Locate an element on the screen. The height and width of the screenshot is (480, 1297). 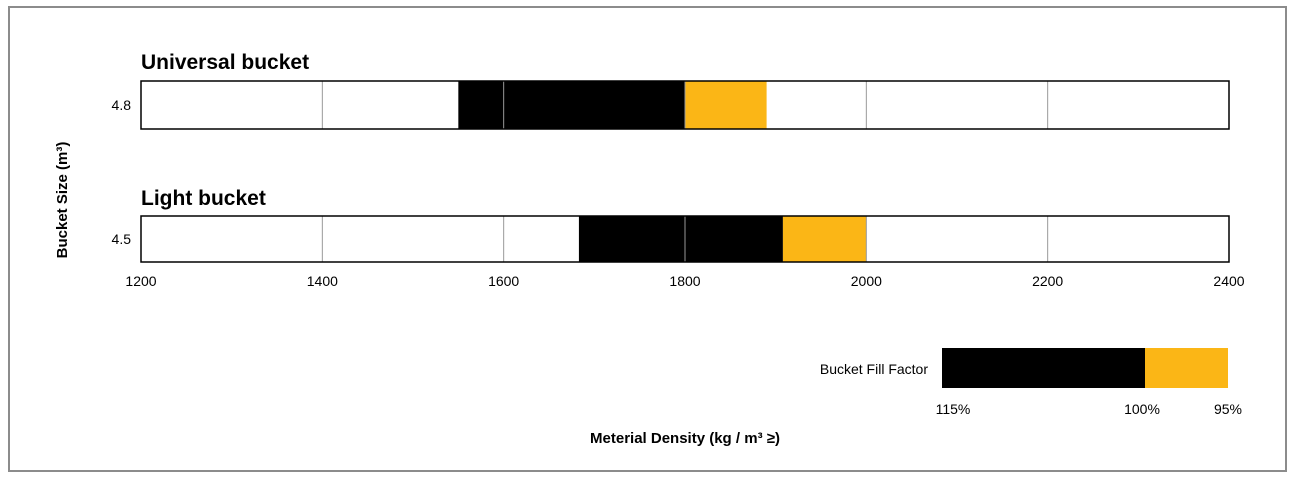
x-axis: 1200 1400 1600 1800 2000 2200 2400 is located at coordinates (684, 281).